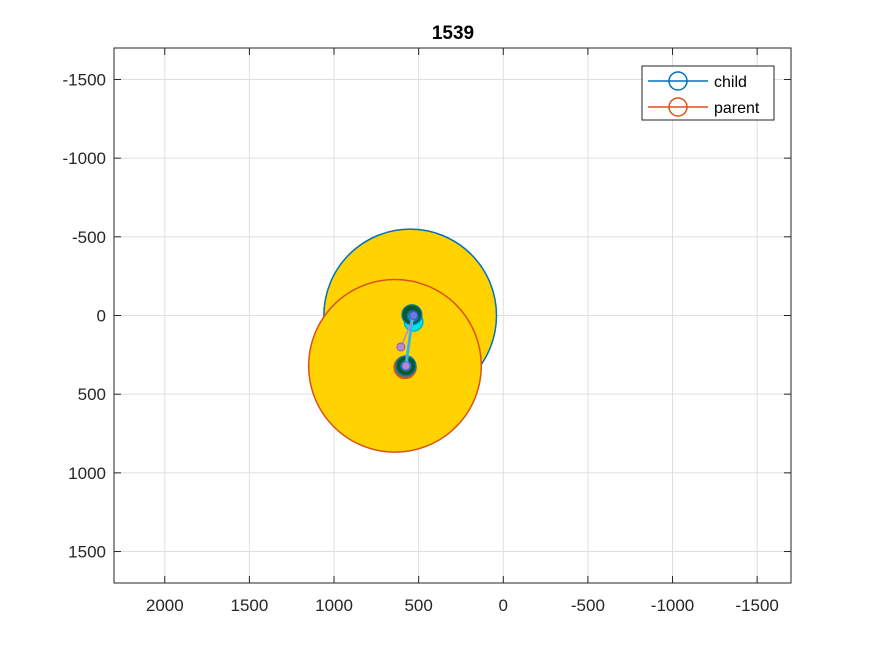  Describe the element at coordinates (89, 237) in the screenshot. I see `y-tick-label: -500` at that location.